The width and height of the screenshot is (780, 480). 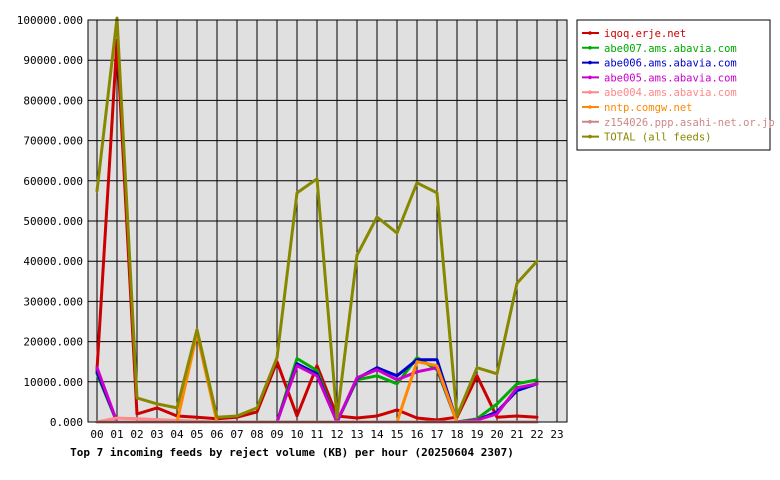 I want to click on y-tick-label: 70000.000, so click(x=53, y=141).